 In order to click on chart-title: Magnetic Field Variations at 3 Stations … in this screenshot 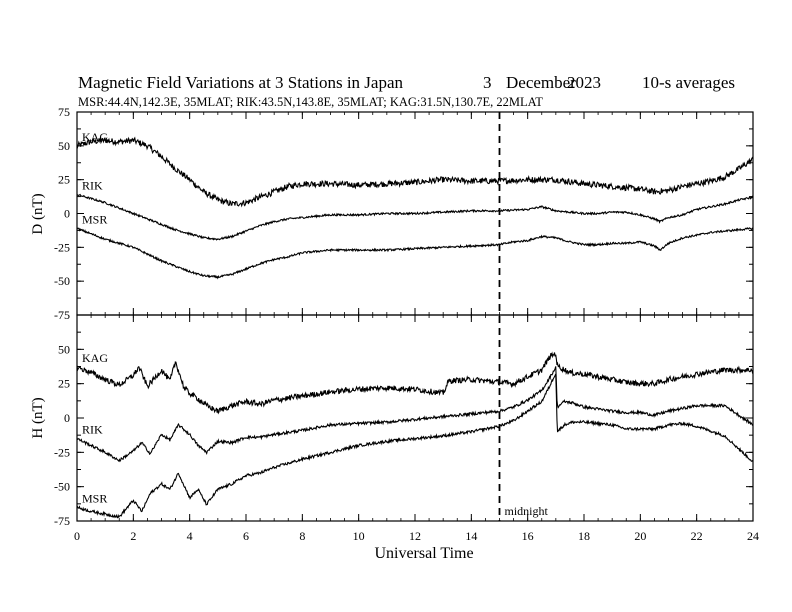, I will do `click(241, 82)`.